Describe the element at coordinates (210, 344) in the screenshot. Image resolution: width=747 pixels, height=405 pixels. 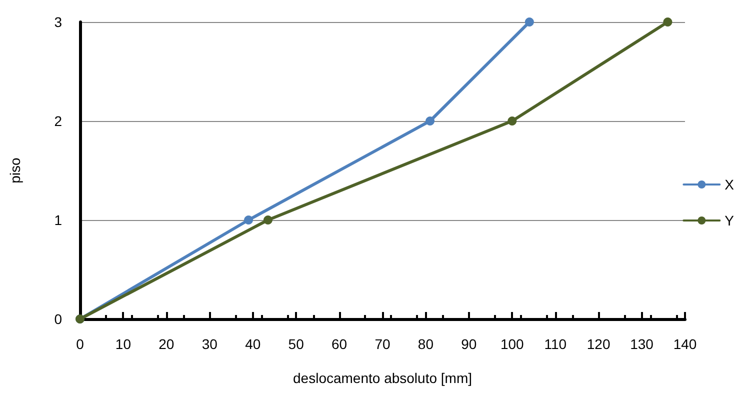
I see `x-tick-label: 30` at that location.